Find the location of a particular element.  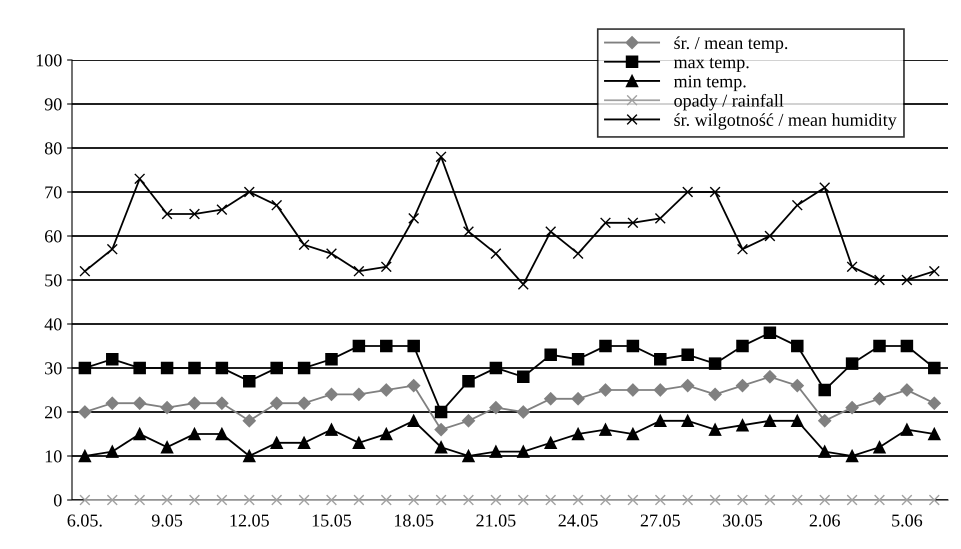

x-tick-label: 30.05 is located at coordinates (742, 520).